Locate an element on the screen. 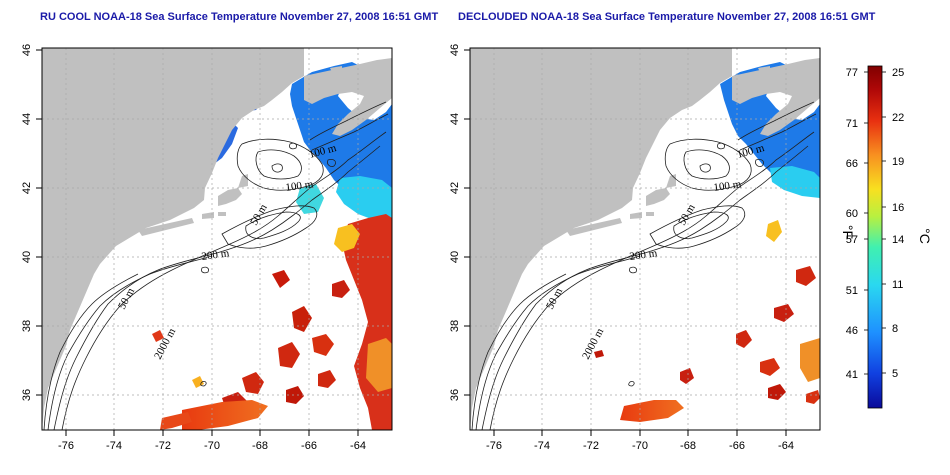 This screenshot has height=475, width=950. left-lon-tick-label: -66 is located at coordinates (309, 446).